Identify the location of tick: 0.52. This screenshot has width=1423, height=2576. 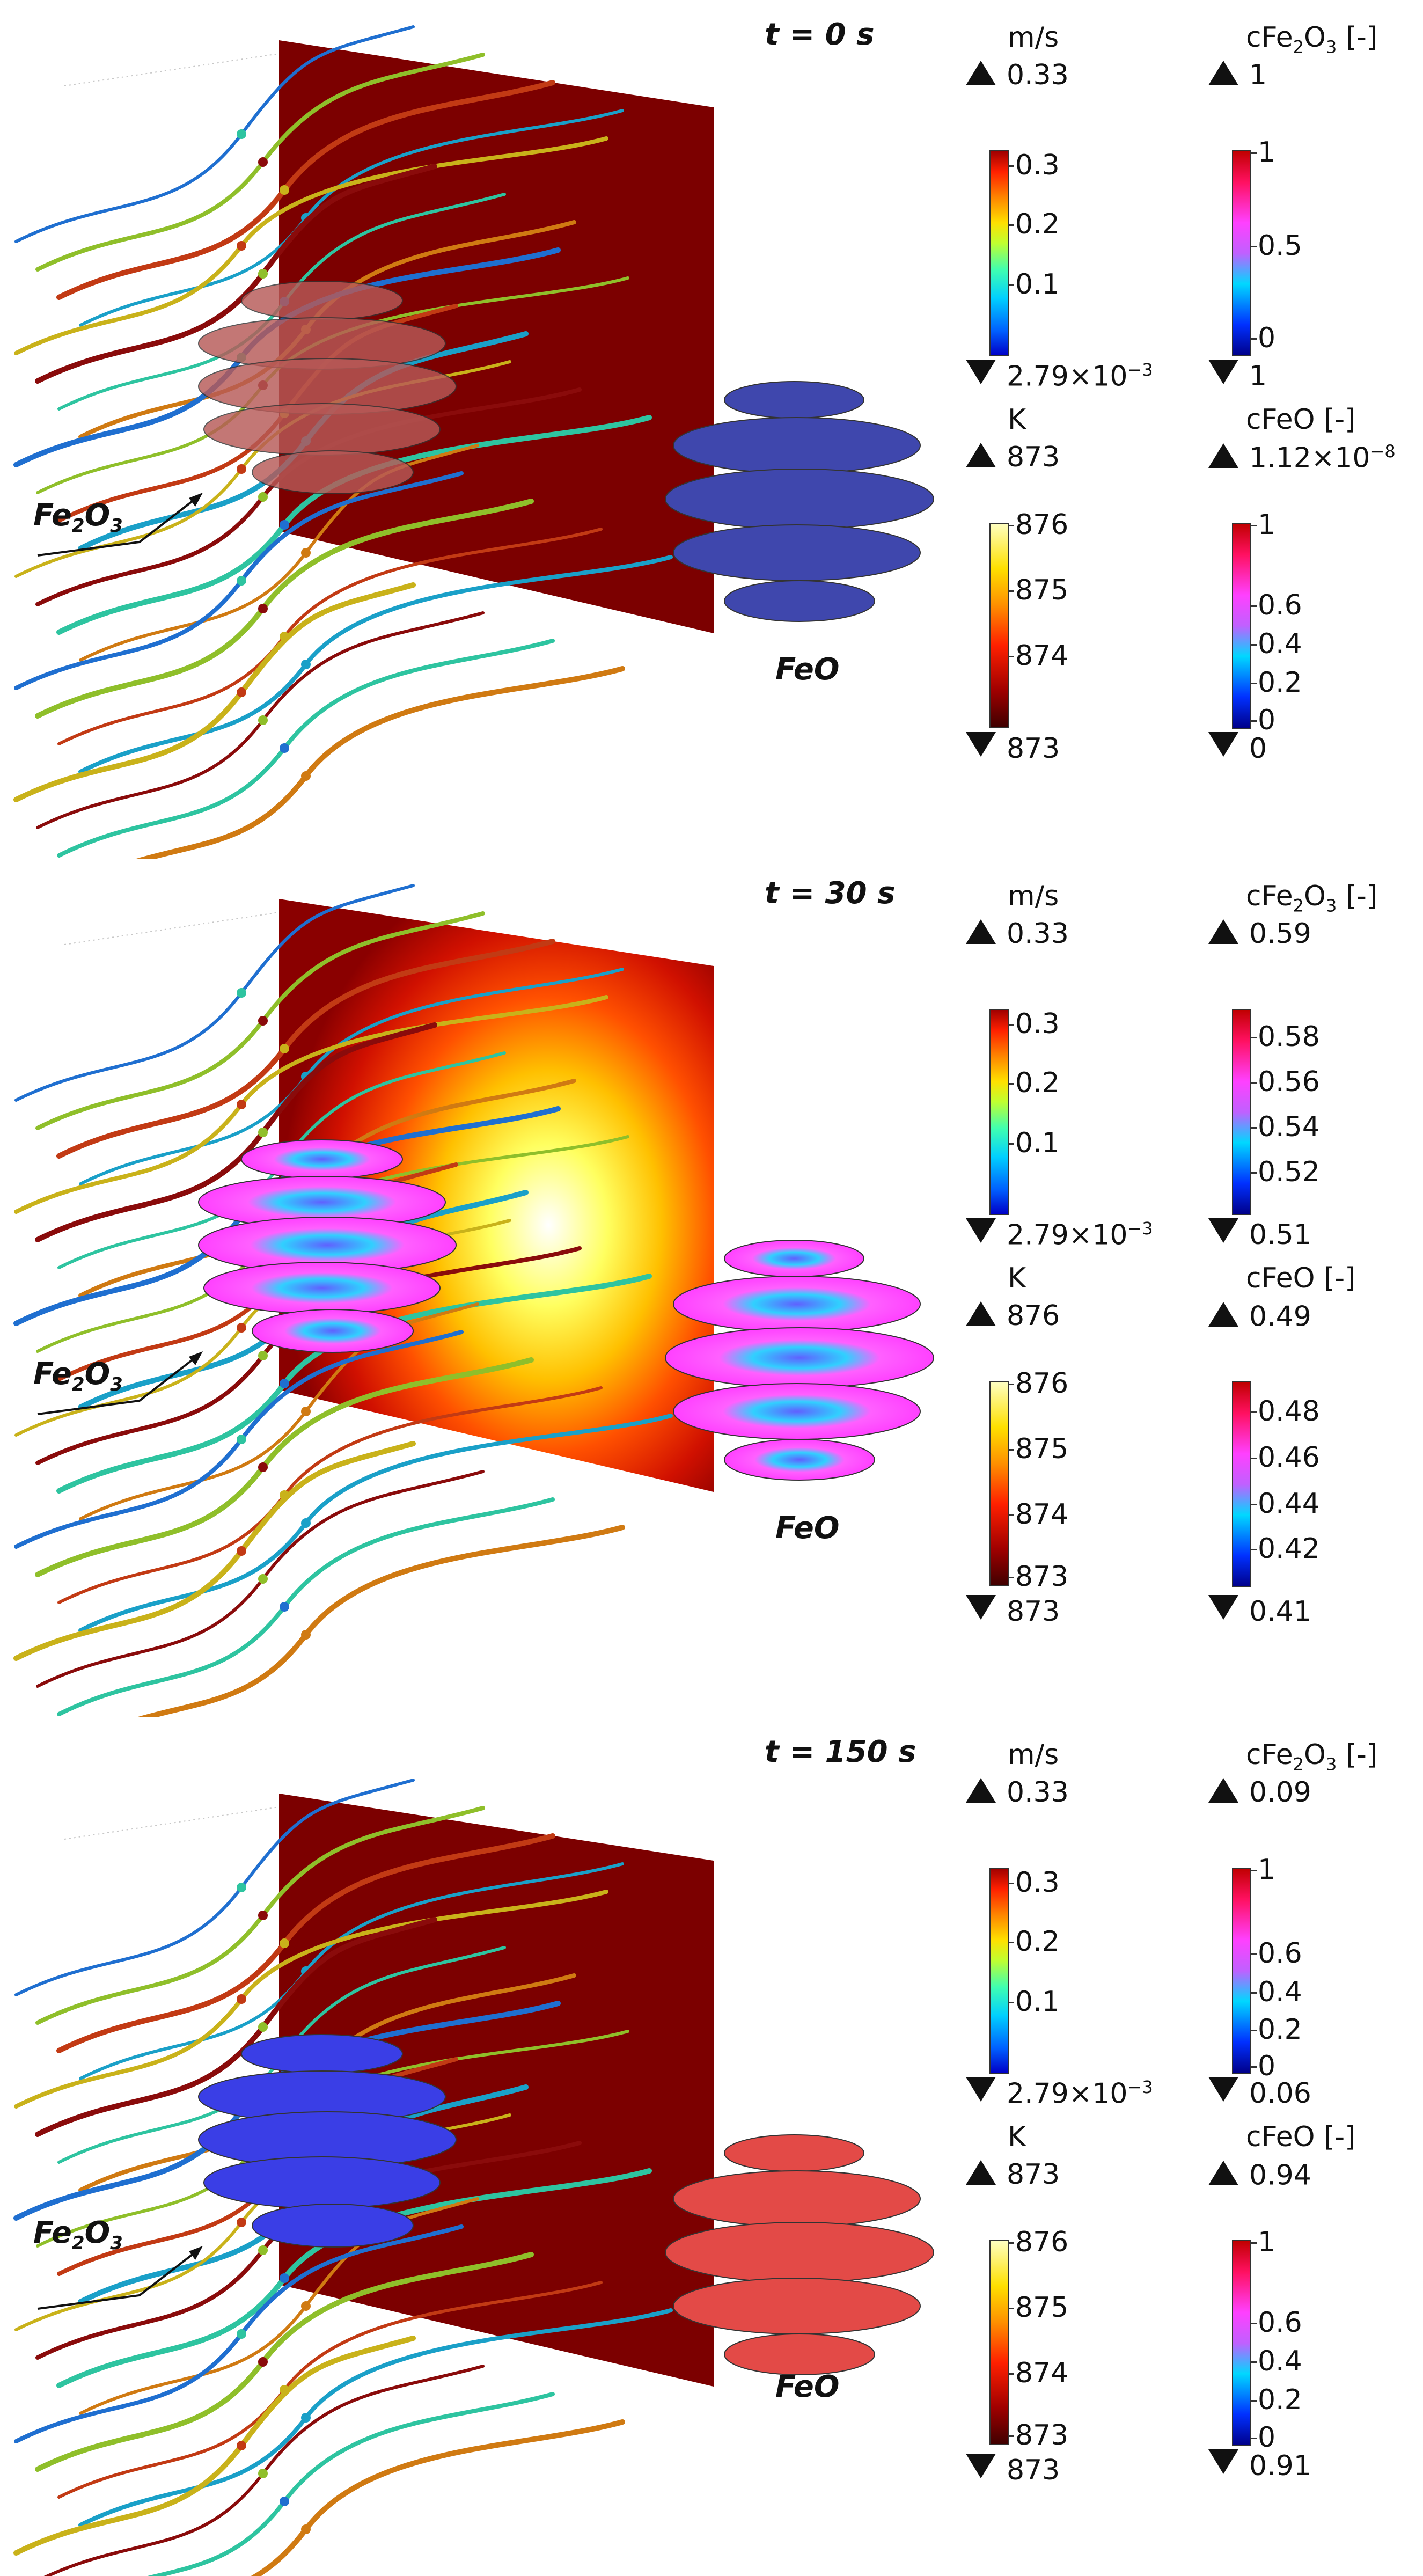
(1285, 1172).